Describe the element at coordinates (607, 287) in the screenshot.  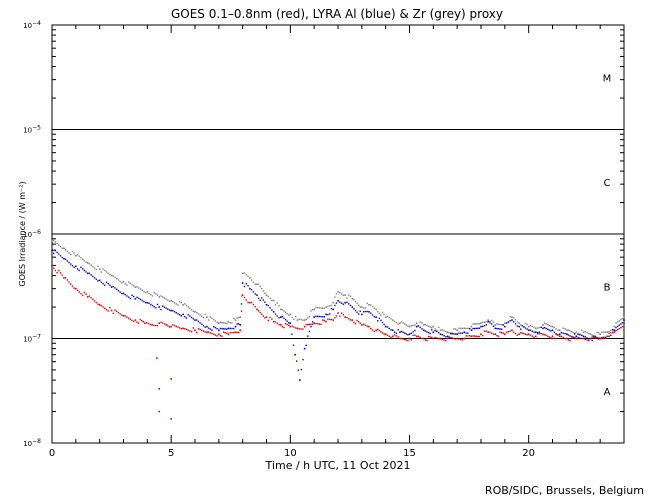
I see `flare-class-label: B` at that location.